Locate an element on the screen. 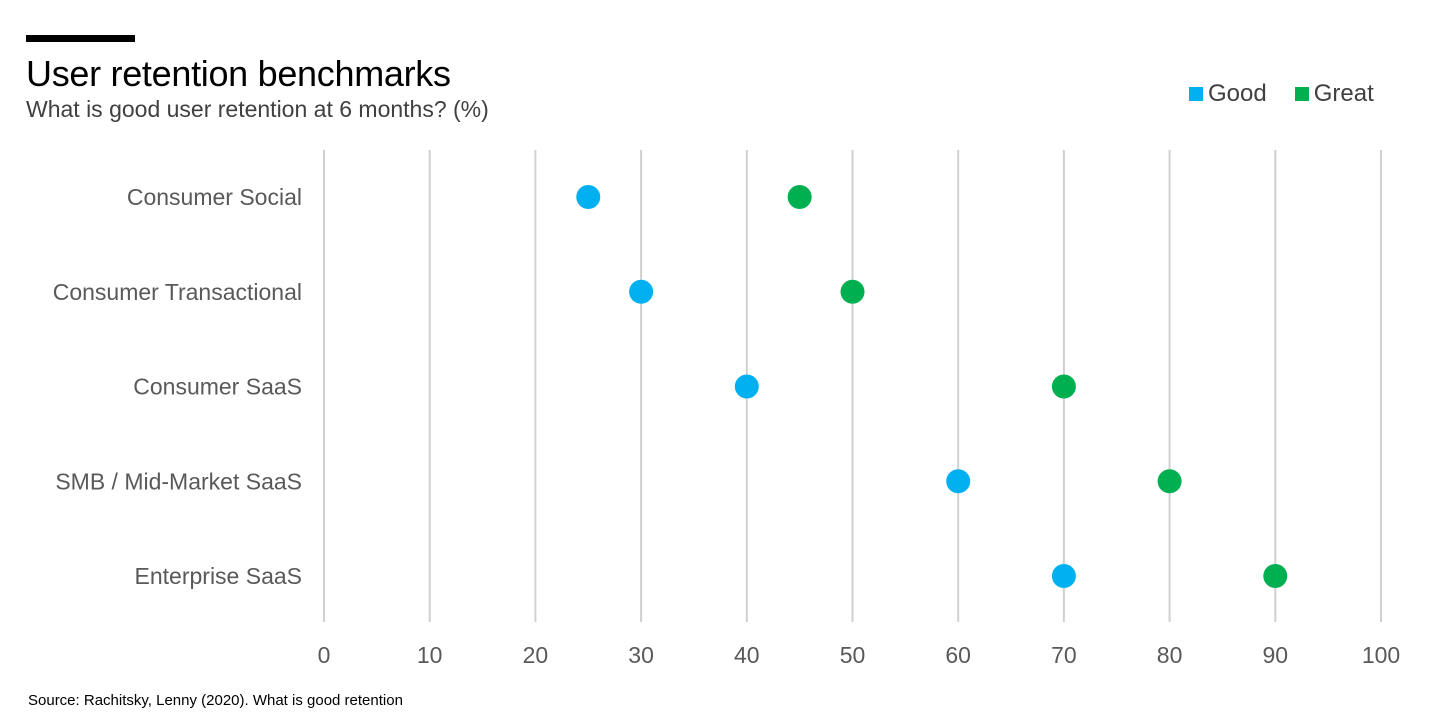 The image size is (1440, 720). category-label: SMB / Mid-Market SaaS is located at coordinates (178, 481).